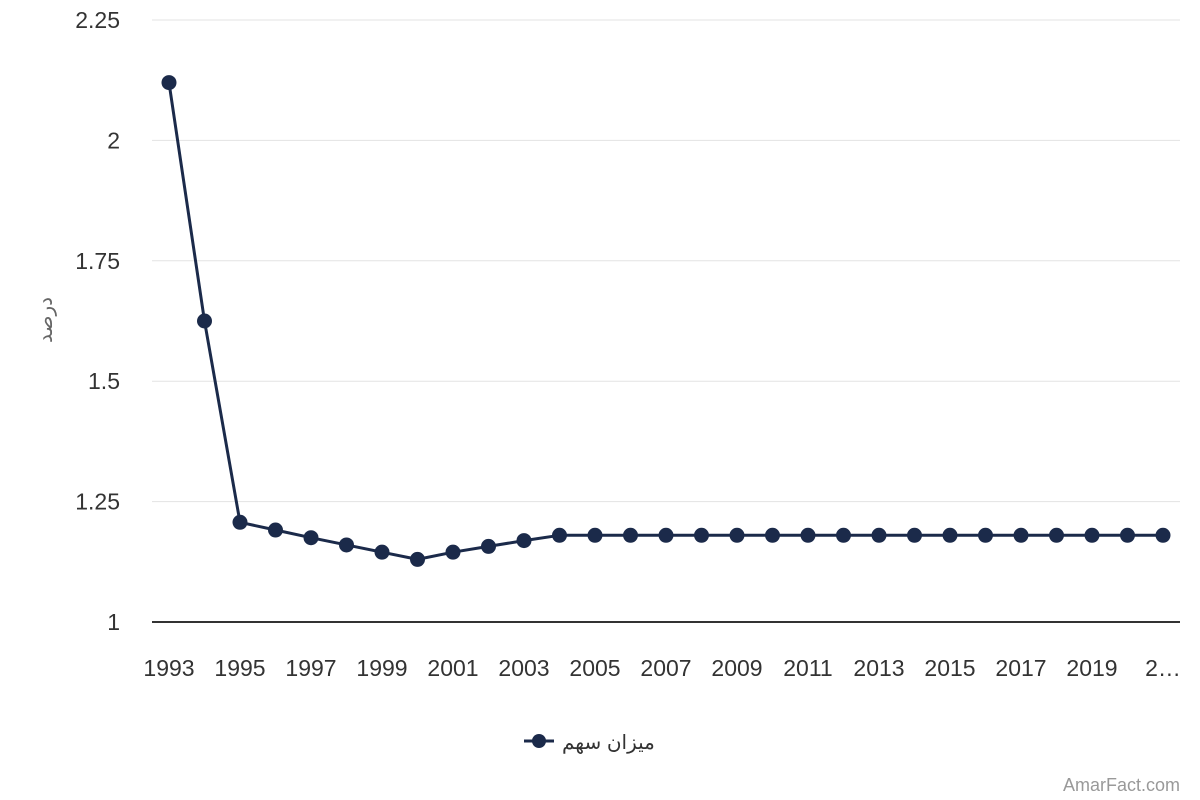 The image size is (1200, 800). What do you see at coordinates (97, 20) in the screenshot?
I see `y-tick-label: 2.25` at bounding box center [97, 20].